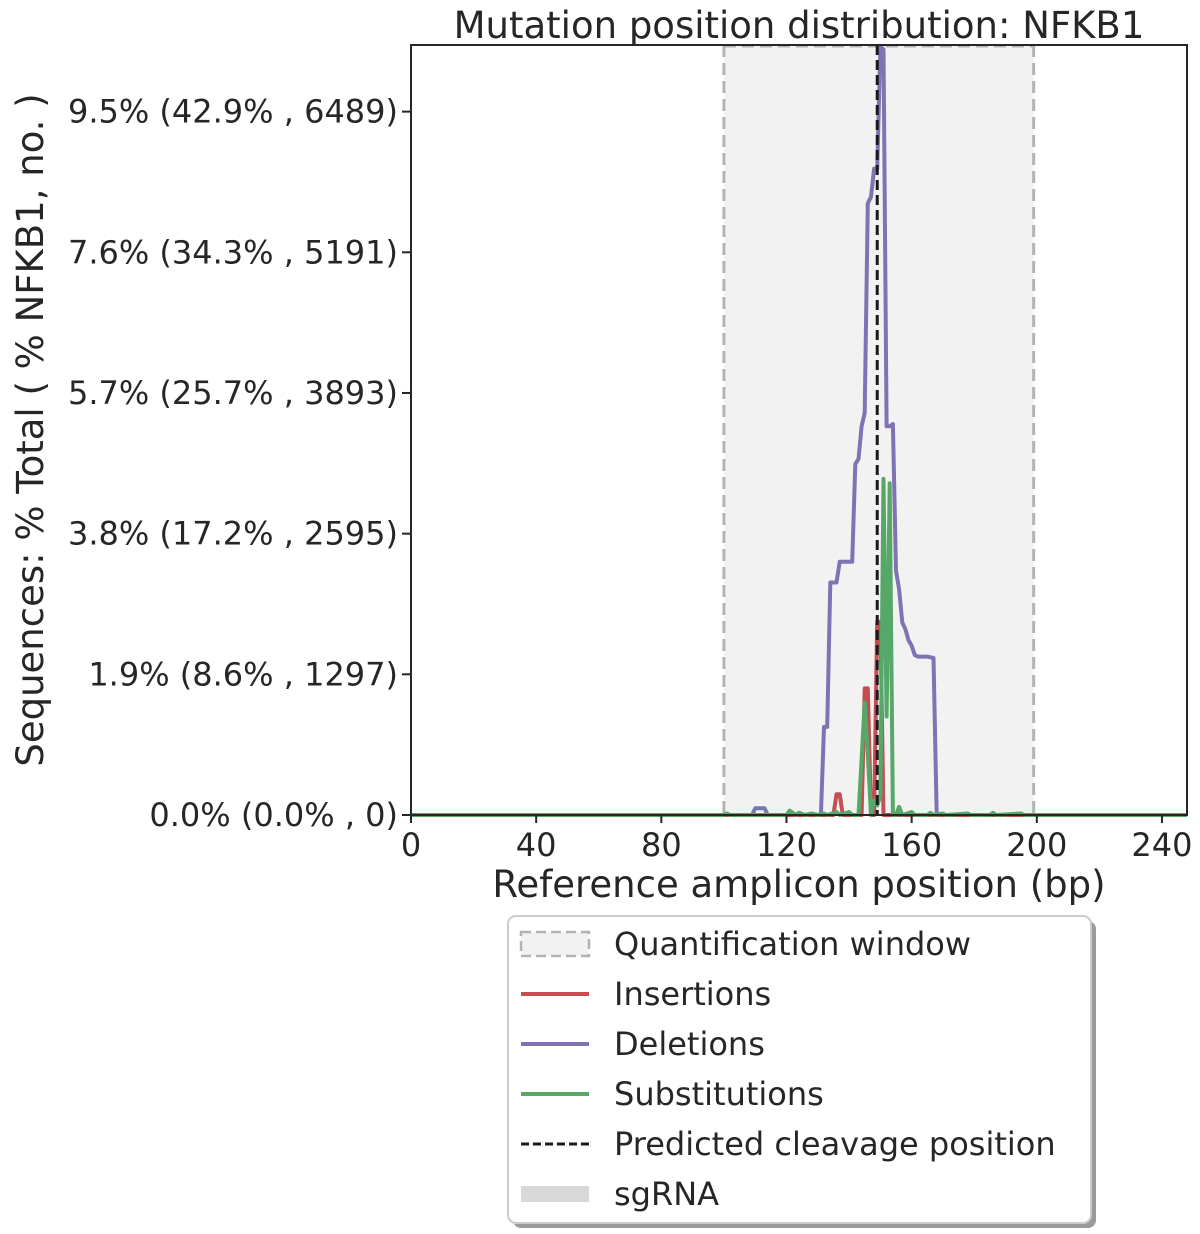  I want to click on x-tick-label: 200, so click(1036, 845).